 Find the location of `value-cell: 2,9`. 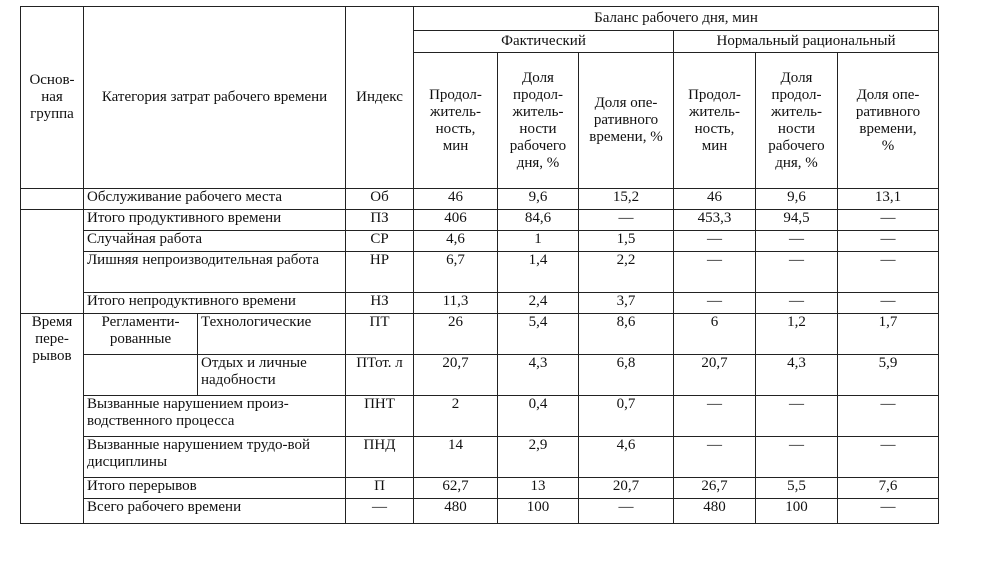

value-cell: 2,9 is located at coordinates (538, 457).